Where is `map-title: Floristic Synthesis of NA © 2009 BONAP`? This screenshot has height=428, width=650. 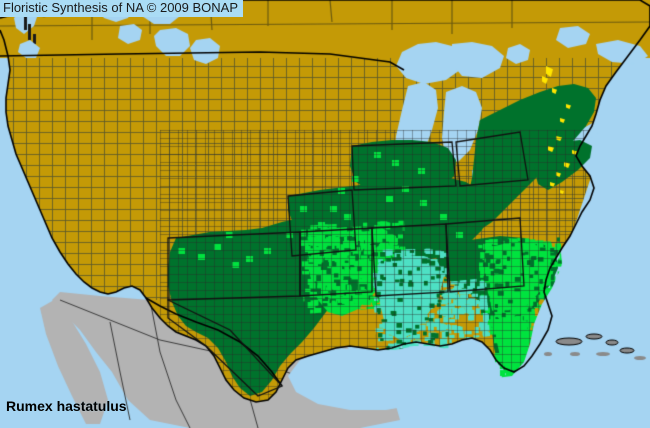 map-title: Floristic Synthesis of NA © 2009 BONAP is located at coordinates (122, 8).